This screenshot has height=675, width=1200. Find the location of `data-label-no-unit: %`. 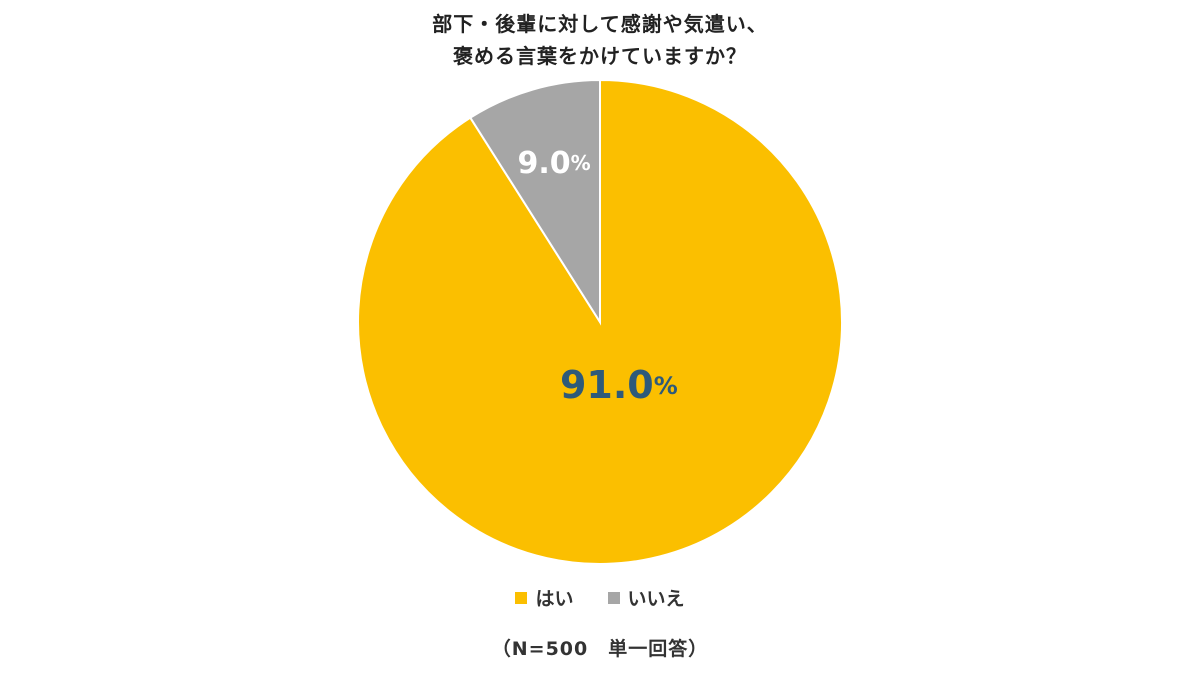

data-label-no-unit: % is located at coordinates (581, 162).